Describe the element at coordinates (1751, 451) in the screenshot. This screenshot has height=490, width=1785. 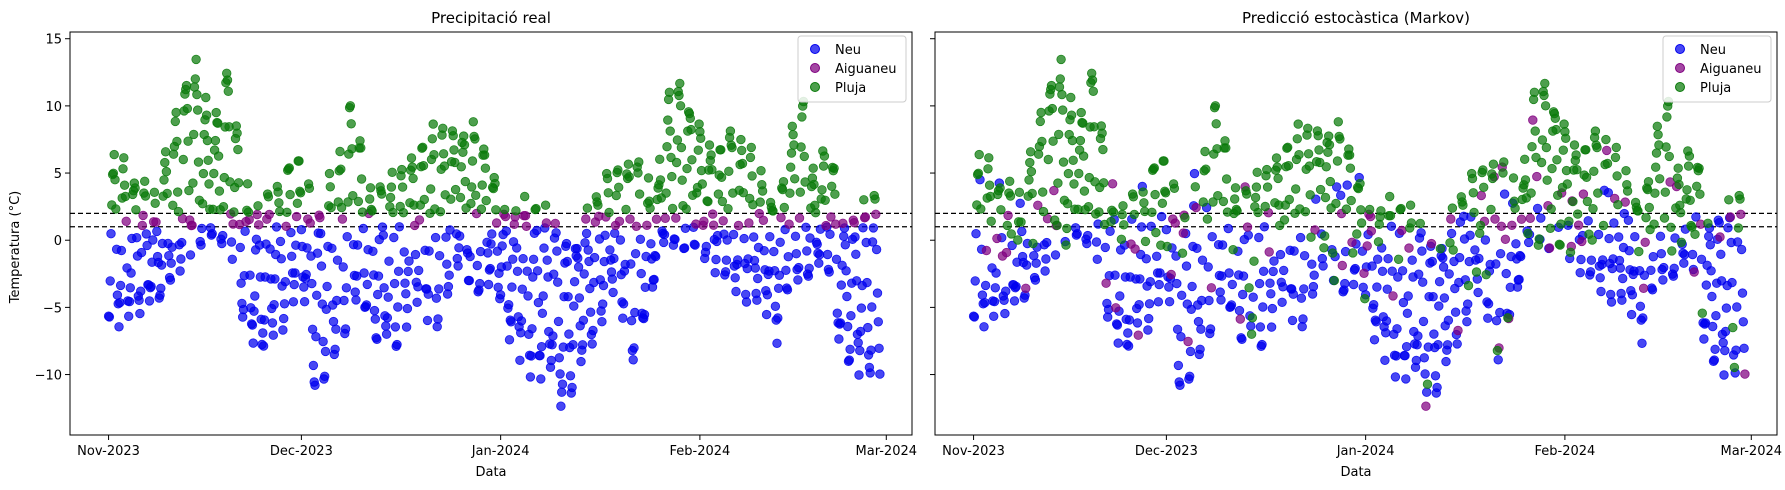
I see `x-tick-label: Mar-2024` at that location.